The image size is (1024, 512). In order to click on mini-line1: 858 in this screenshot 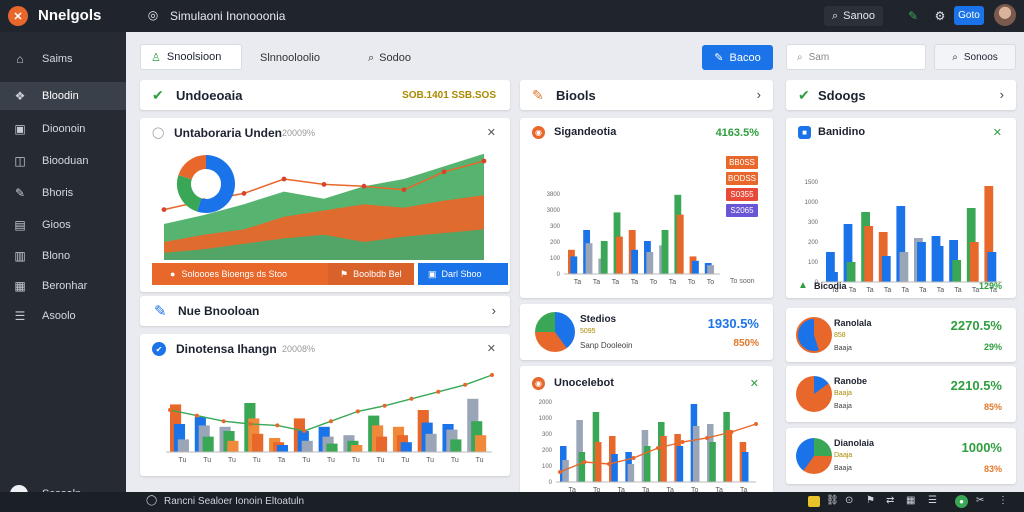, I will do `click(840, 335)`.